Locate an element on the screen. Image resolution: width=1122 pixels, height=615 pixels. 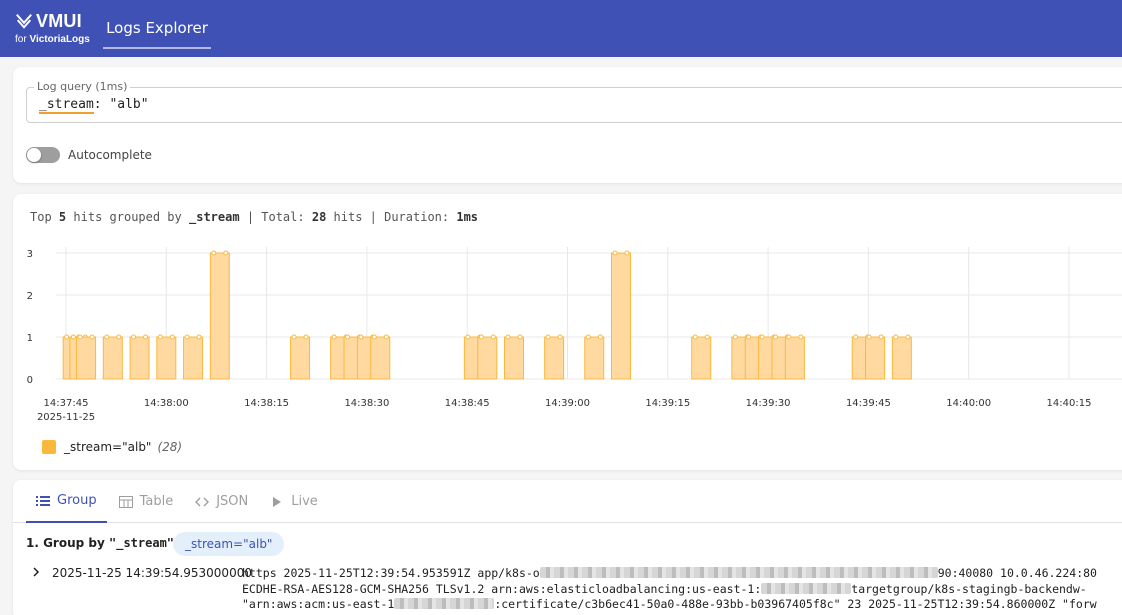
log-line1-b: 90:40080 10.0.46.224:80 is located at coordinates (1017, 573).